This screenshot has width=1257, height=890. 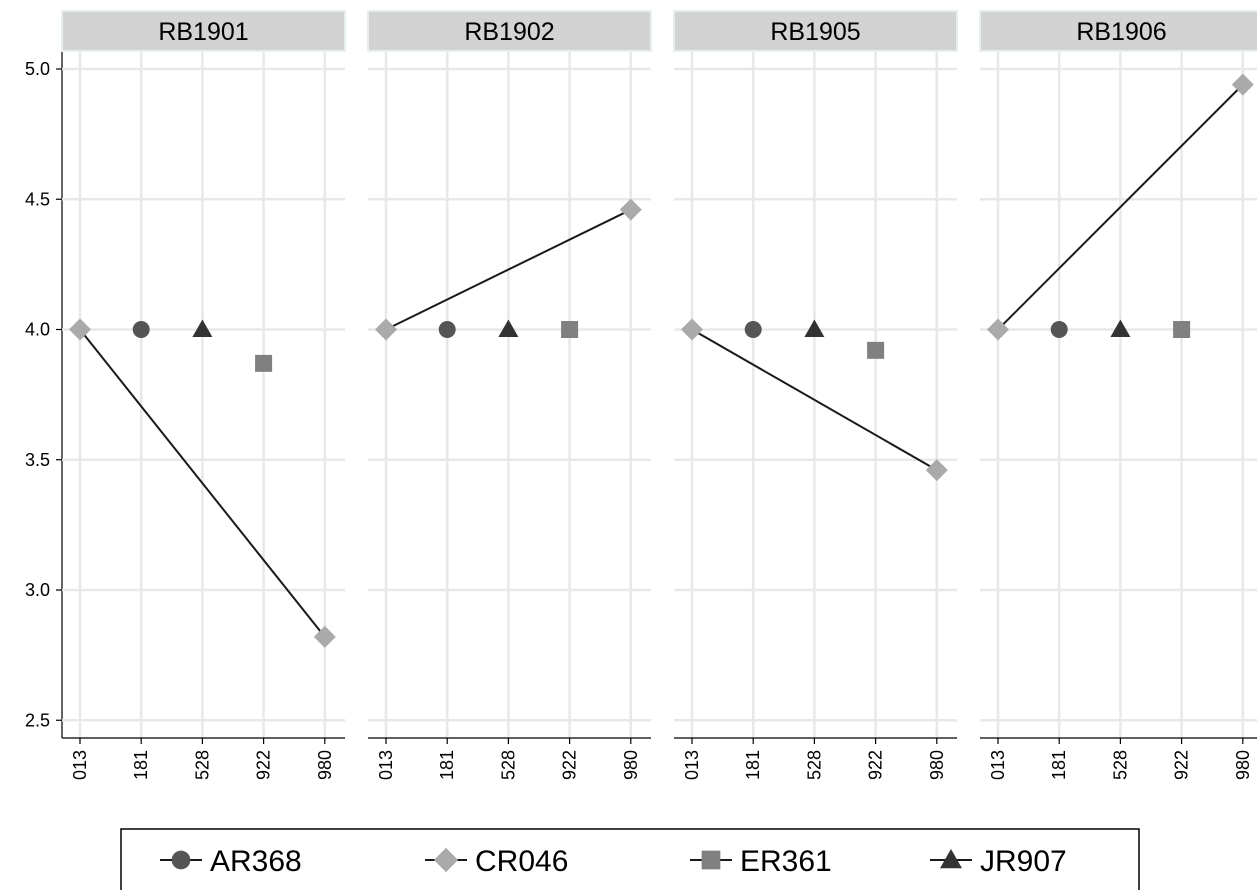 I want to click on panel-title: RB1901, so click(x=203, y=32).